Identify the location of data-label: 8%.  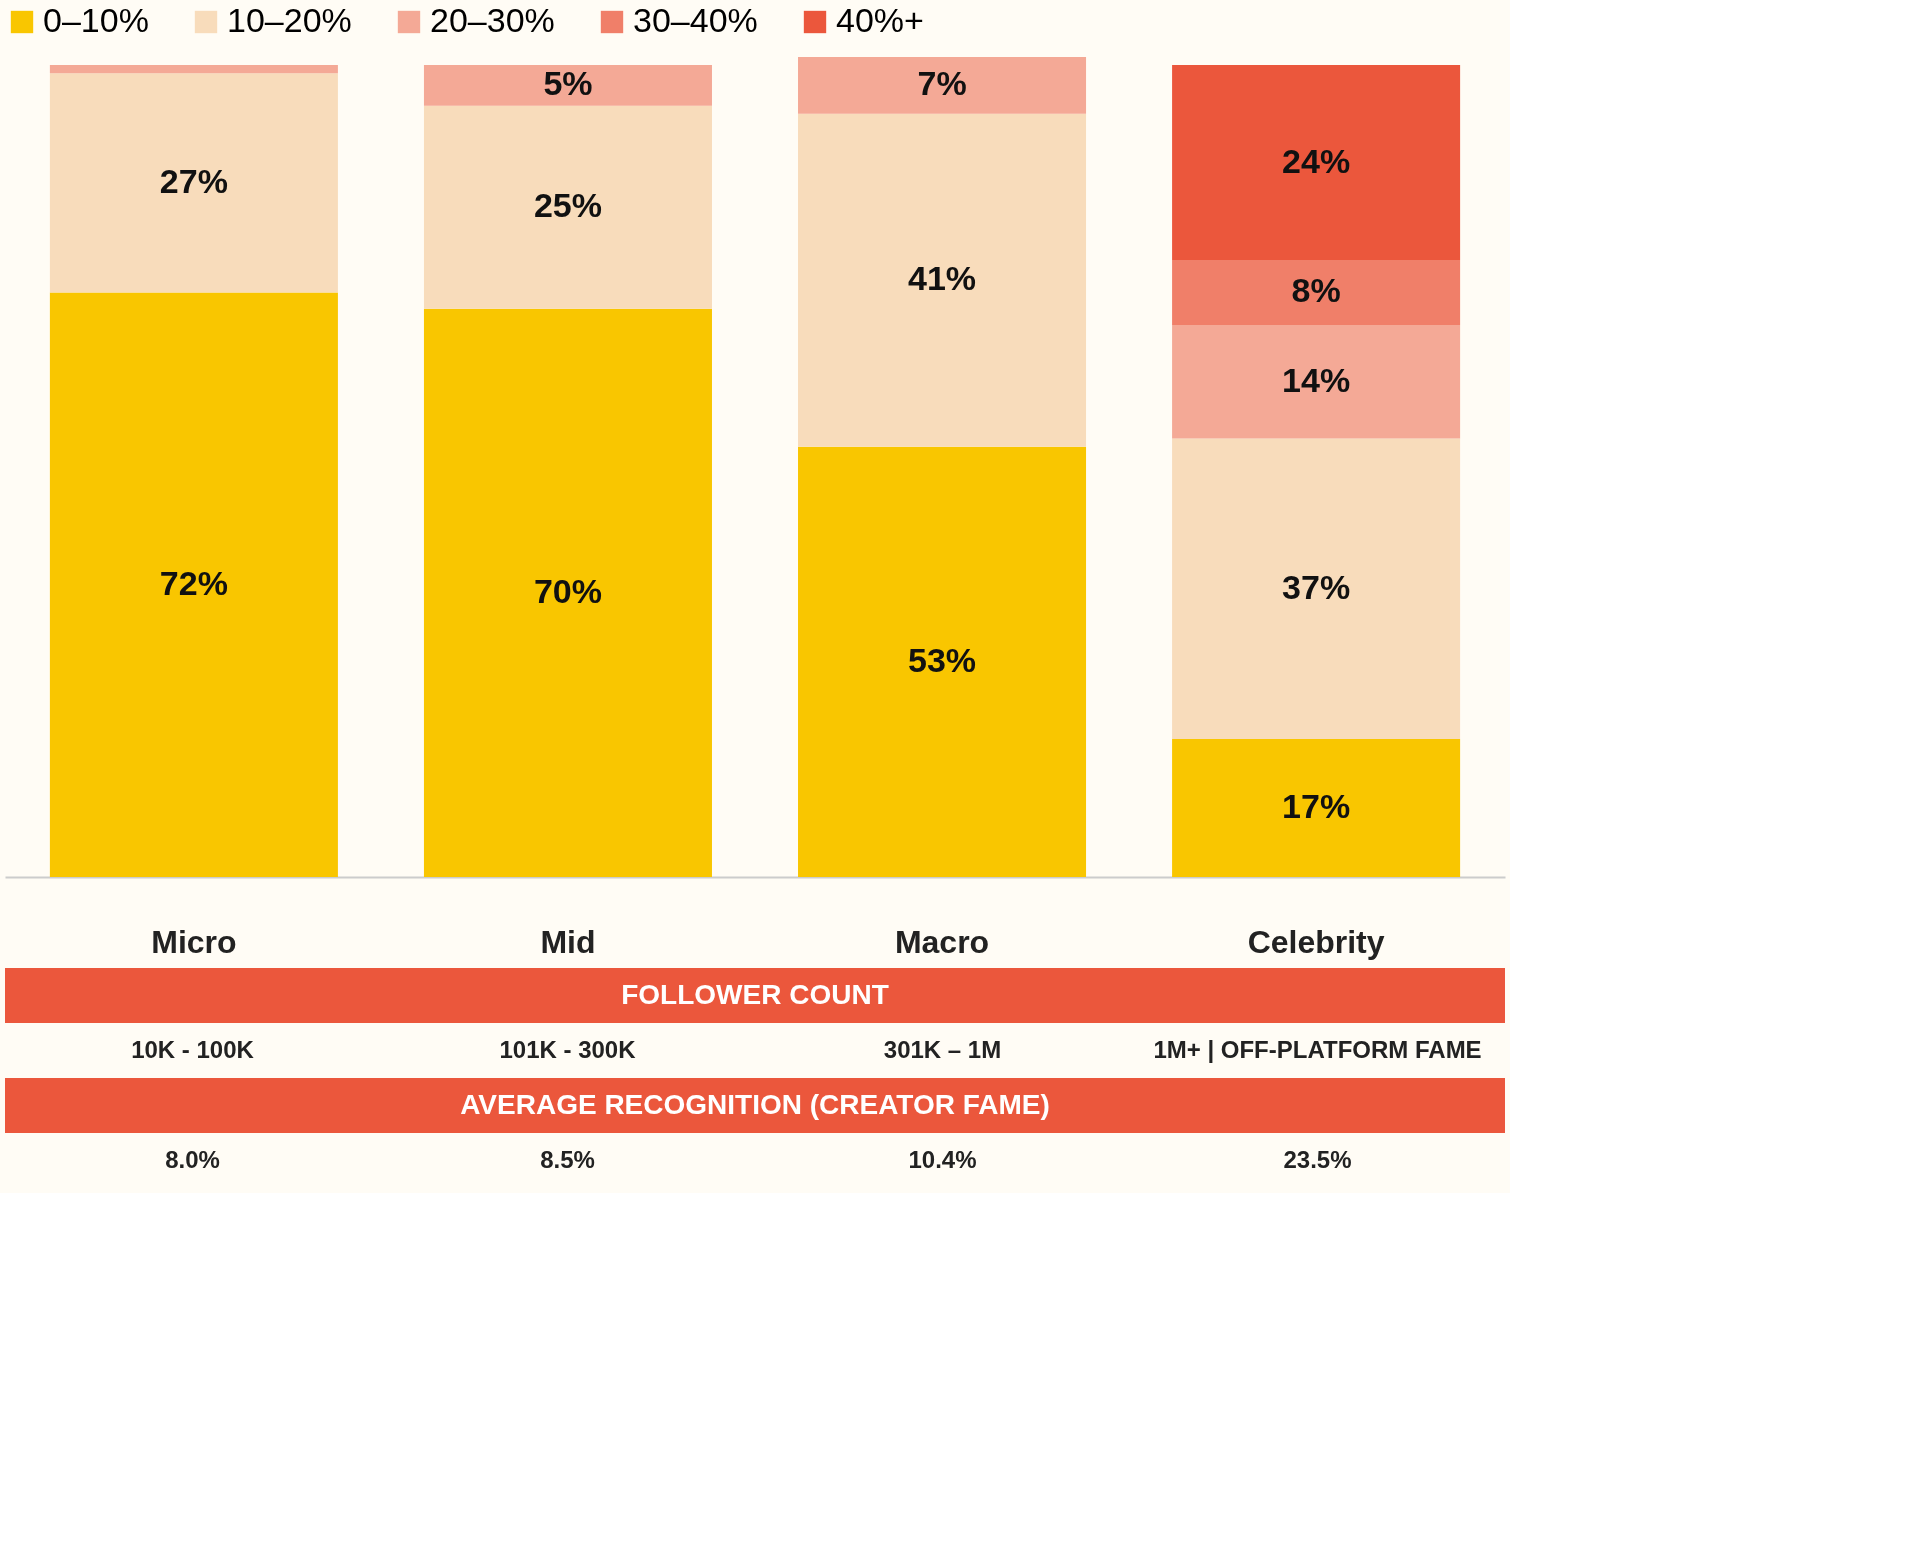
(1316, 290).